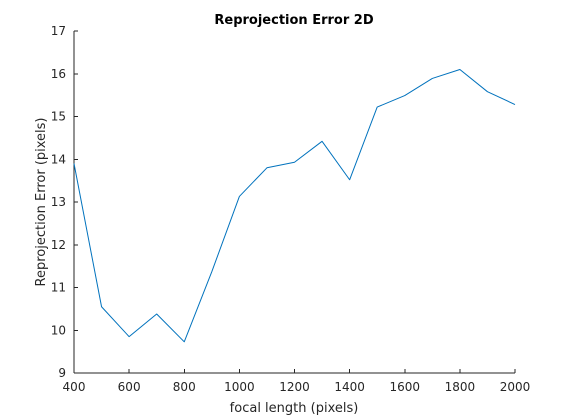  I want to click on x-tick-label: 600, so click(129, 387).